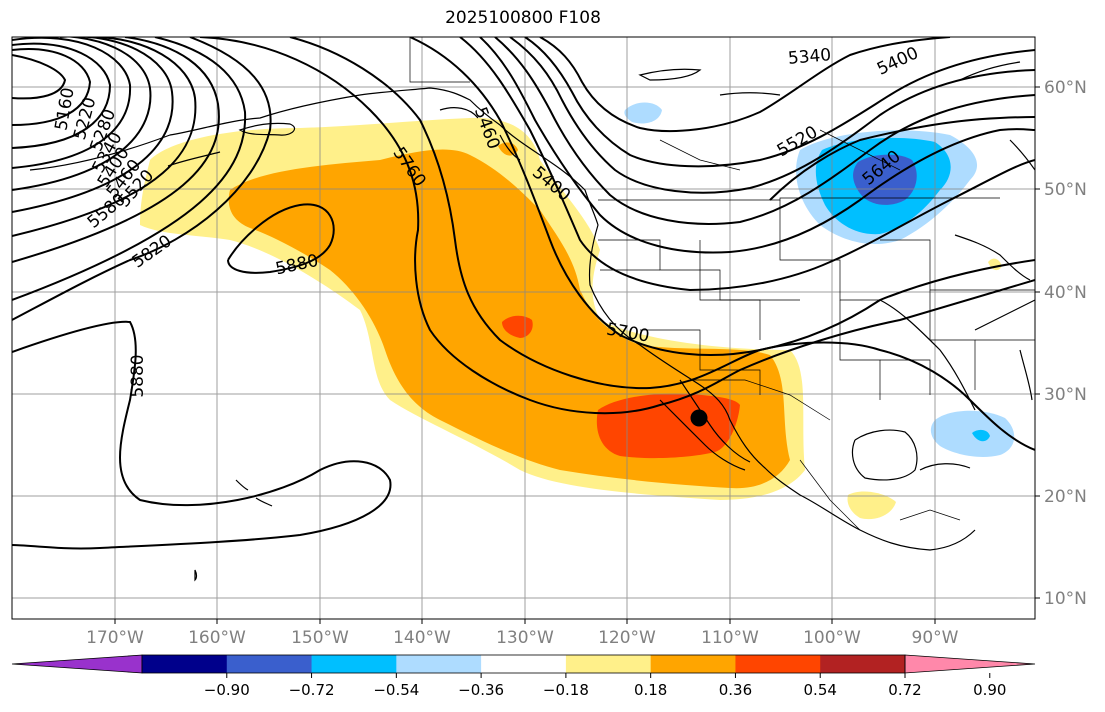  What do you see at coordinates (1065, 599) in the screenshot?
I see `lat-label: 10°N` at bounding box center [1065, 599].